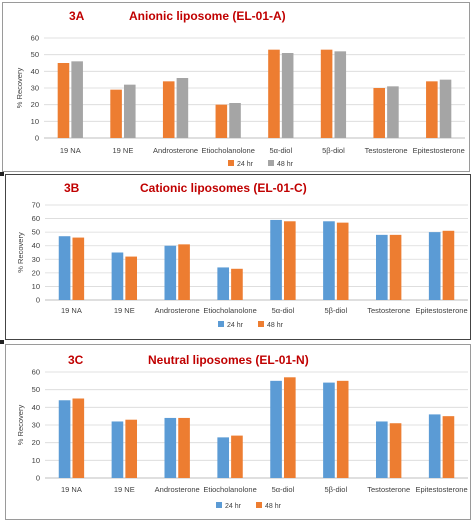  Describe the element at coordinates (223, 188) in the screenshot. I see `chart-title: Cationic liposomes (EL-01-C)` at that location.